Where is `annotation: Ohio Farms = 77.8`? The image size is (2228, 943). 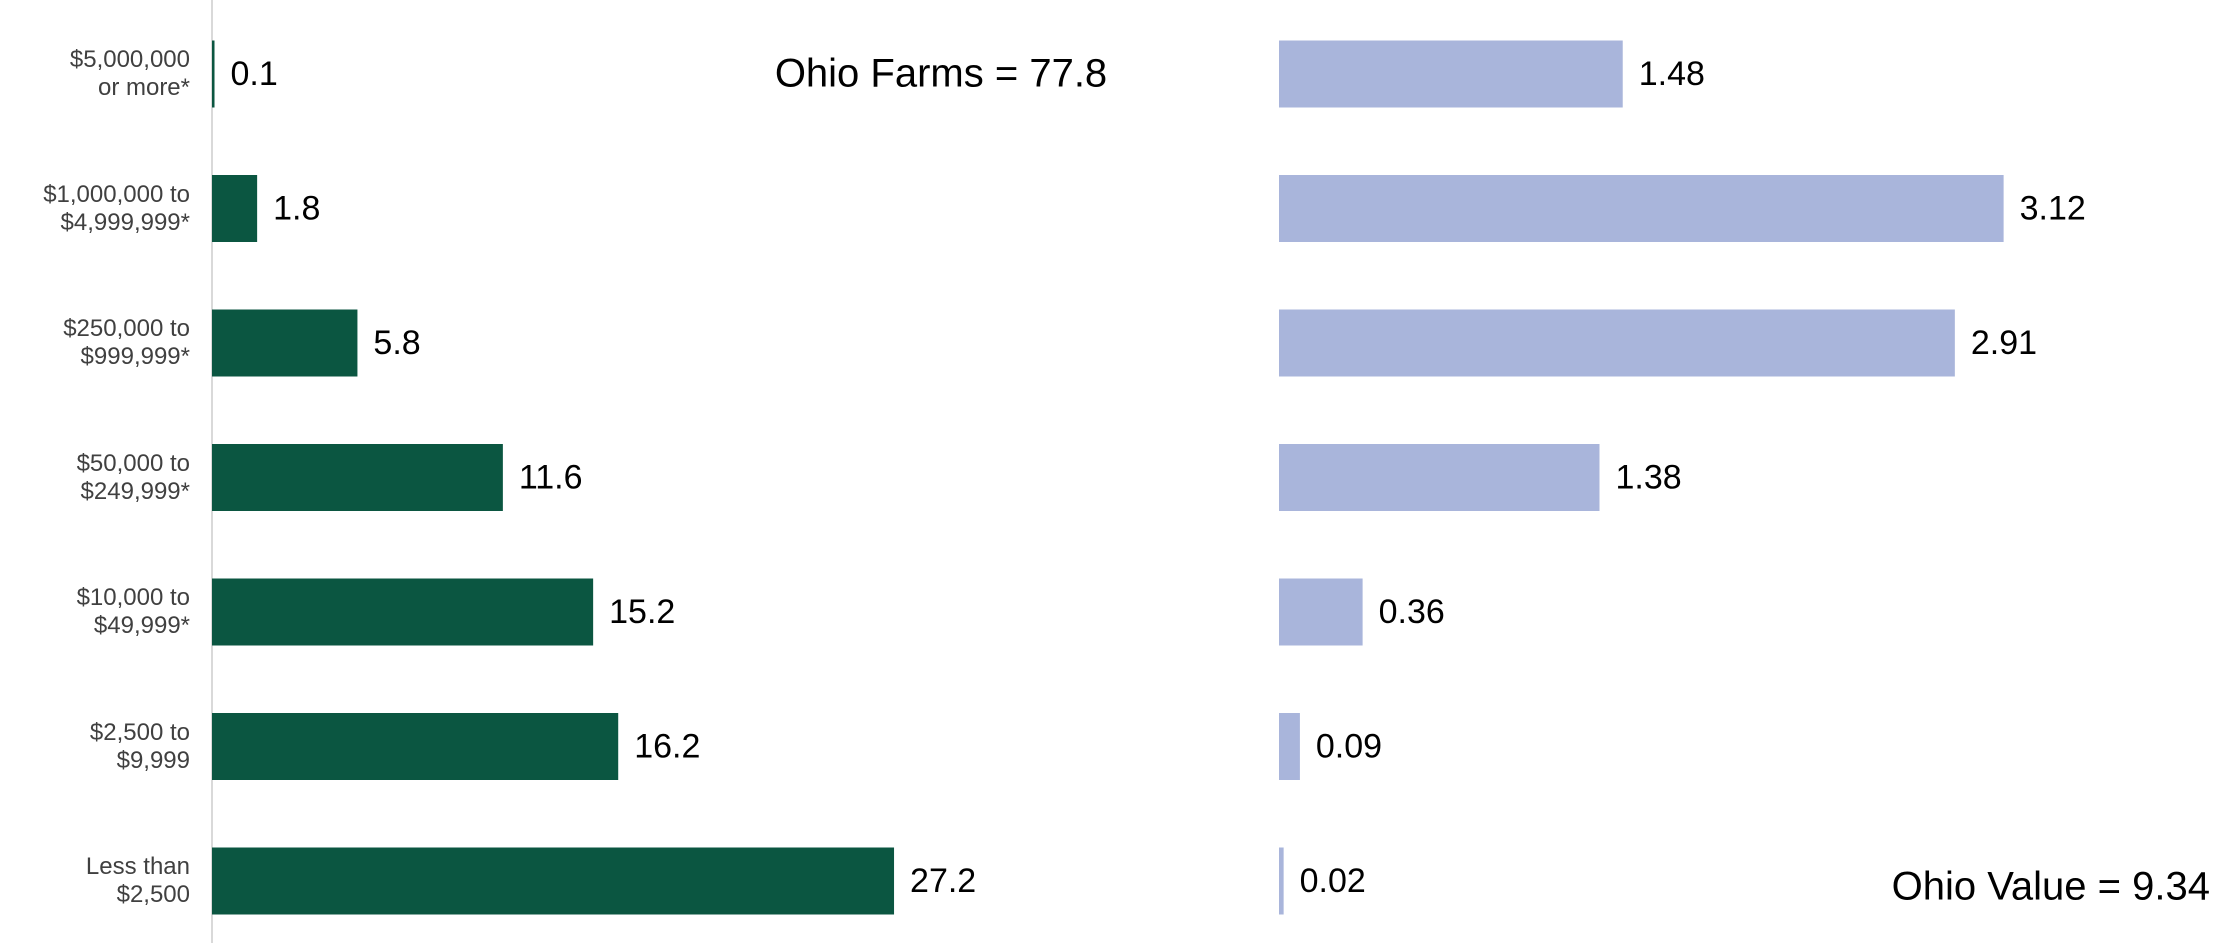 annotation: Ohio Farms = 77.8 is located at coordinates (941, 74).